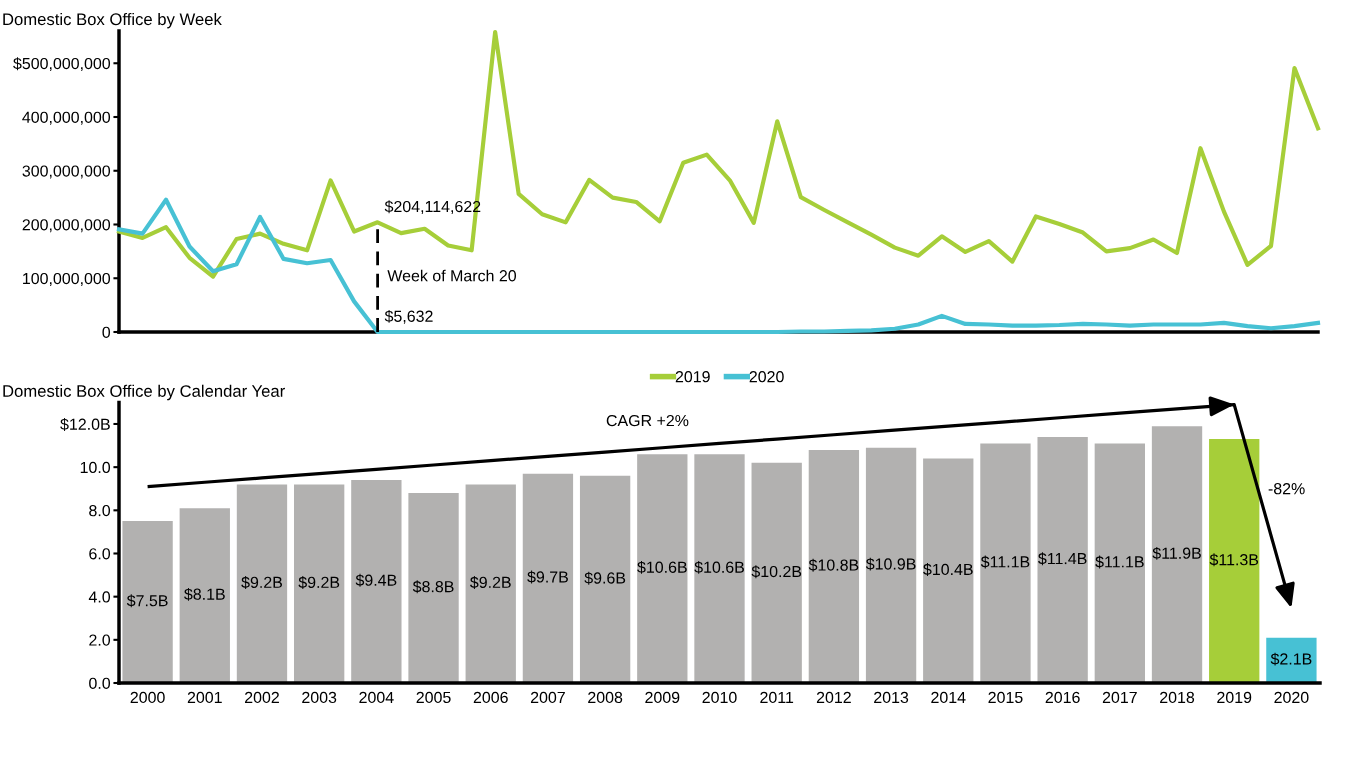 The image size is (1351, 758). What do you see at coordinates (66, 172) in the screenshot?
I see `y-tick-label: 300,000,000` at bounding box center [66, 172].